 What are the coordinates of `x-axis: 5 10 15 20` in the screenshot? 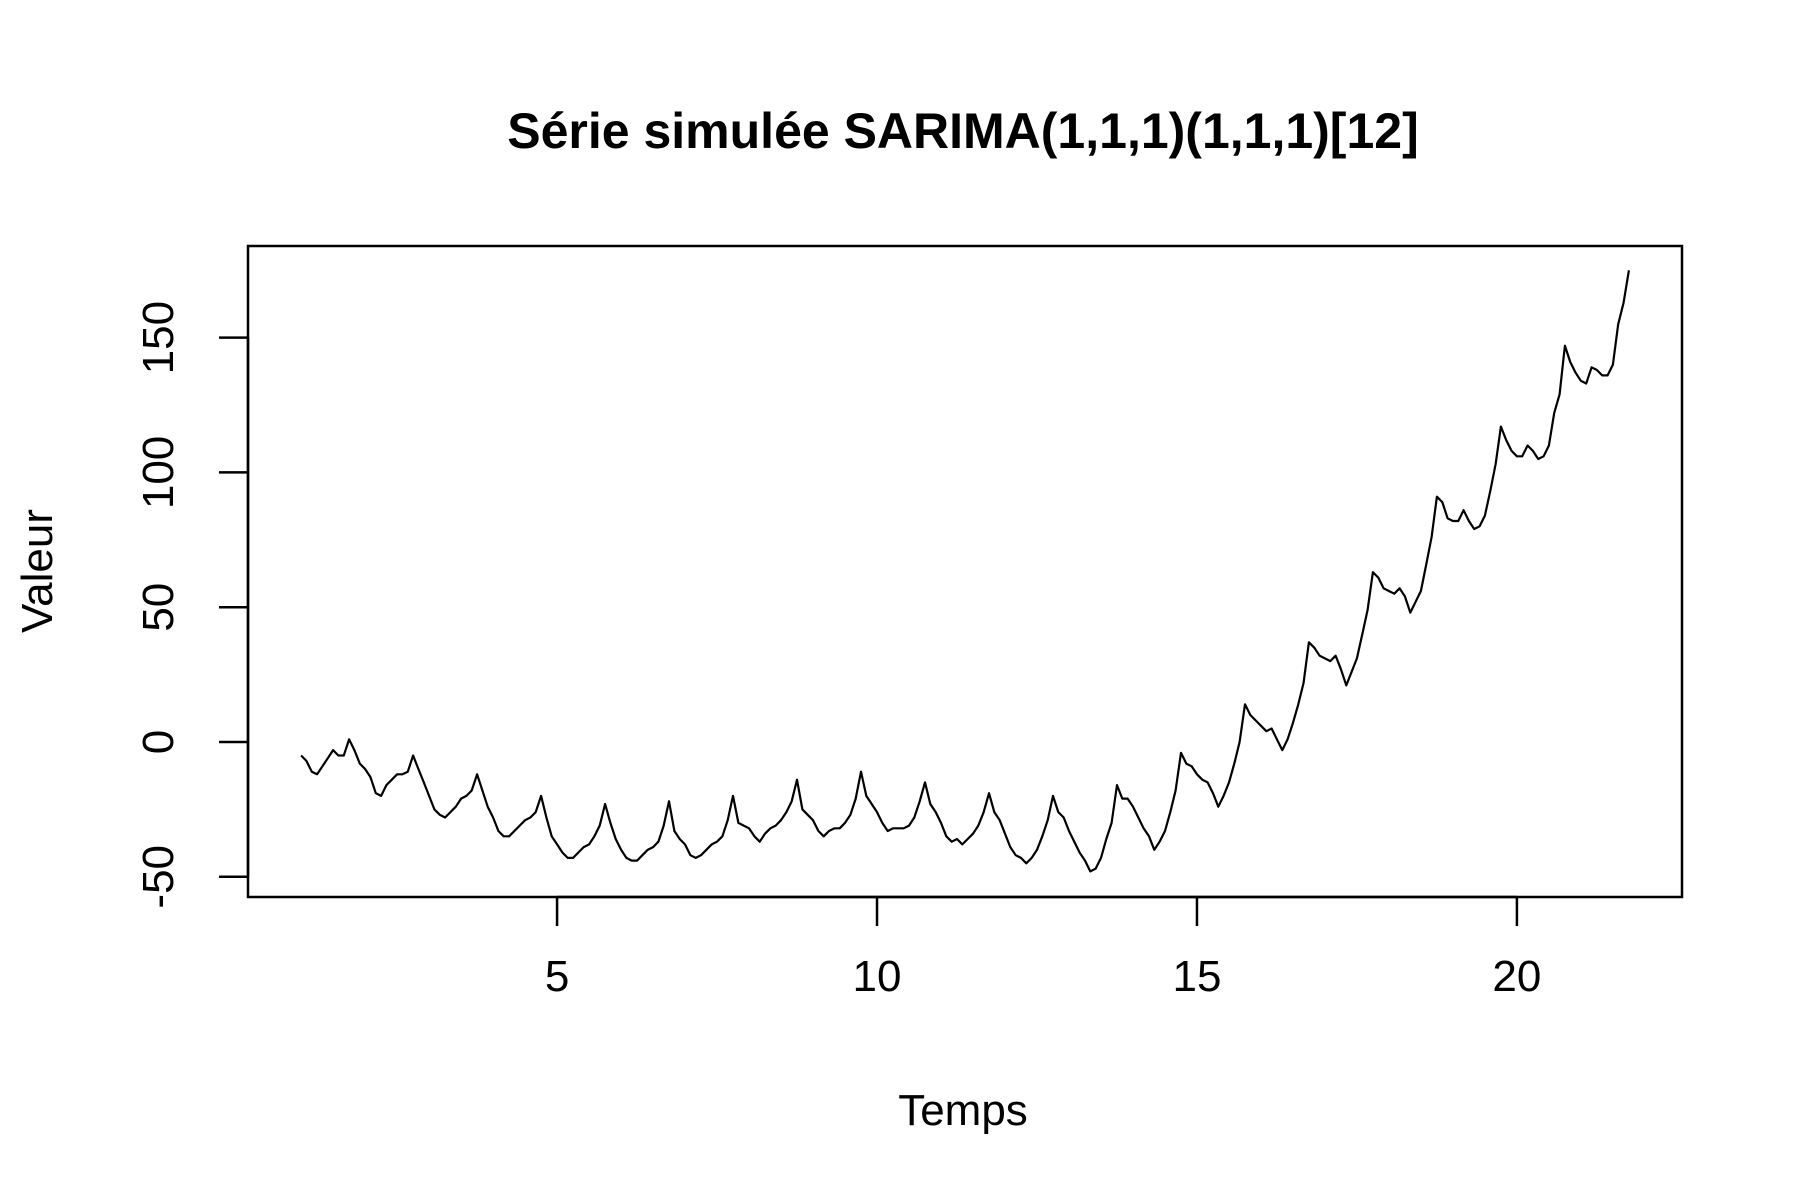 It's located at (1043, 948).